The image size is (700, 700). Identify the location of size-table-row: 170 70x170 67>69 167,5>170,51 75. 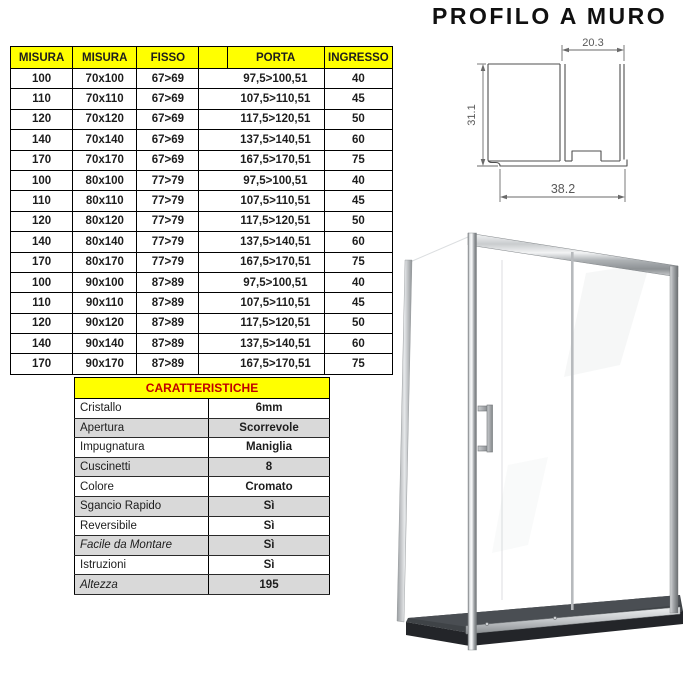
(201, 160).